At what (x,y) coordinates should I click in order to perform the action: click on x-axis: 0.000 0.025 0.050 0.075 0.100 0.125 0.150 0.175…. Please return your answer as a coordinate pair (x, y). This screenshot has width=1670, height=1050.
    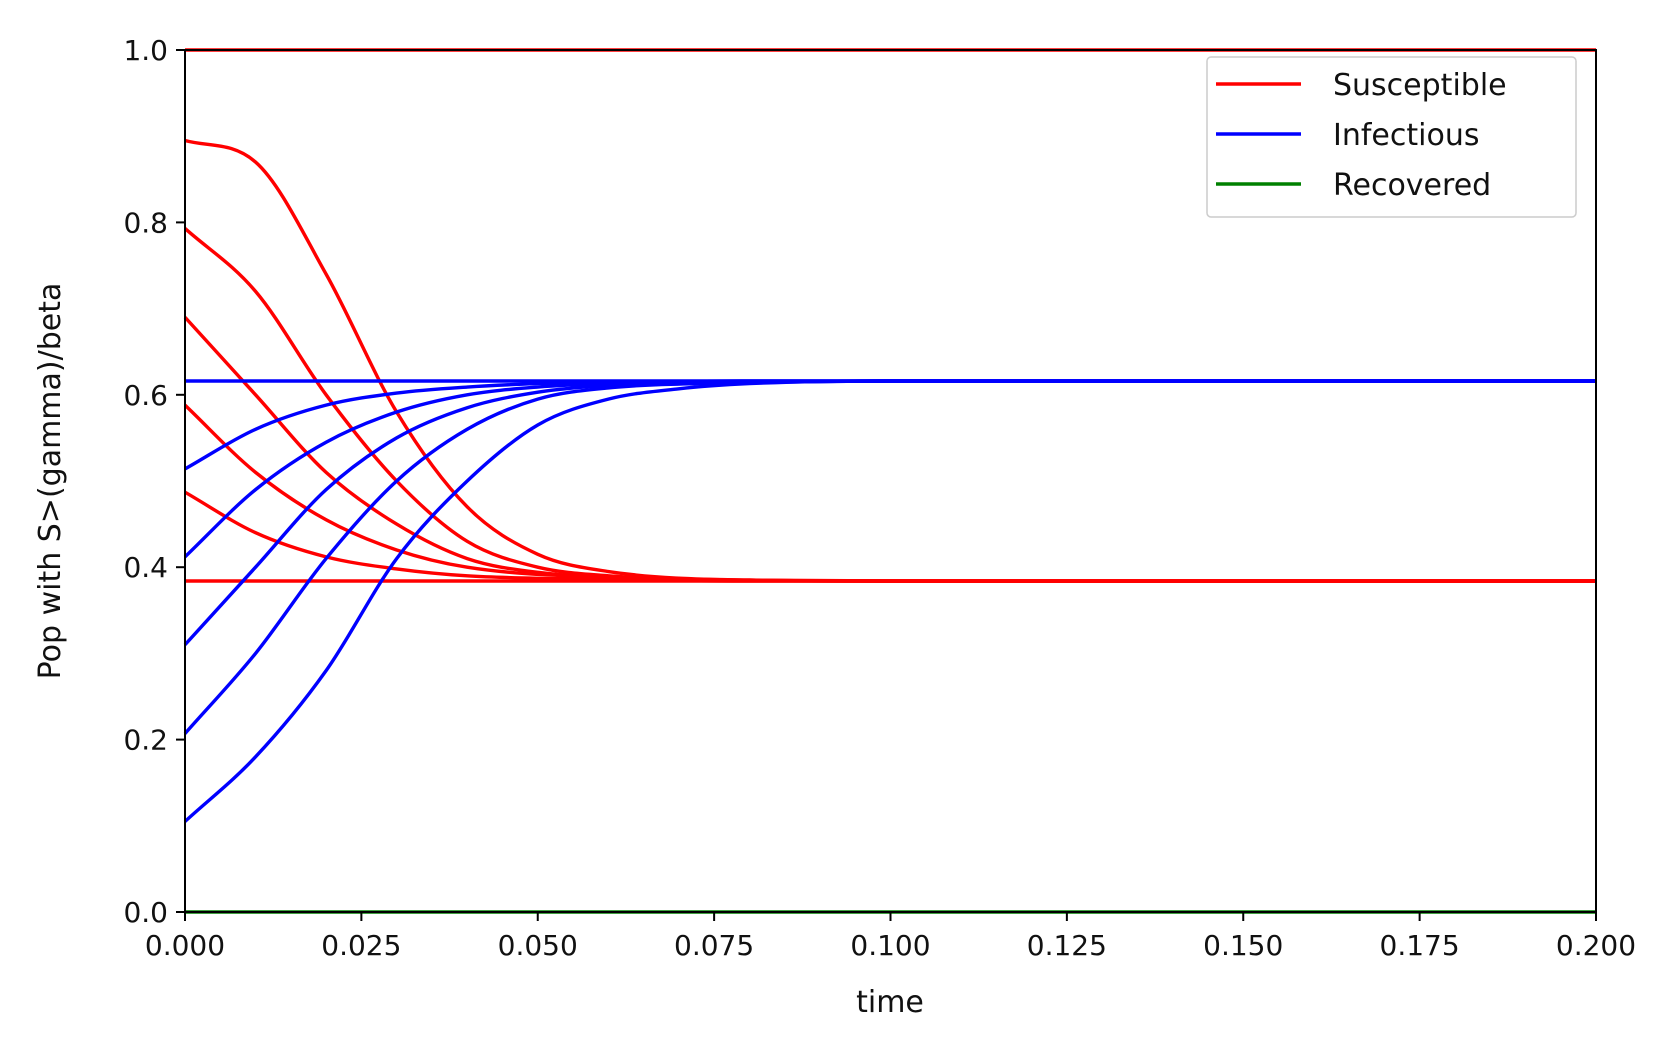
    Looking at the image, I should click on (890, 937).